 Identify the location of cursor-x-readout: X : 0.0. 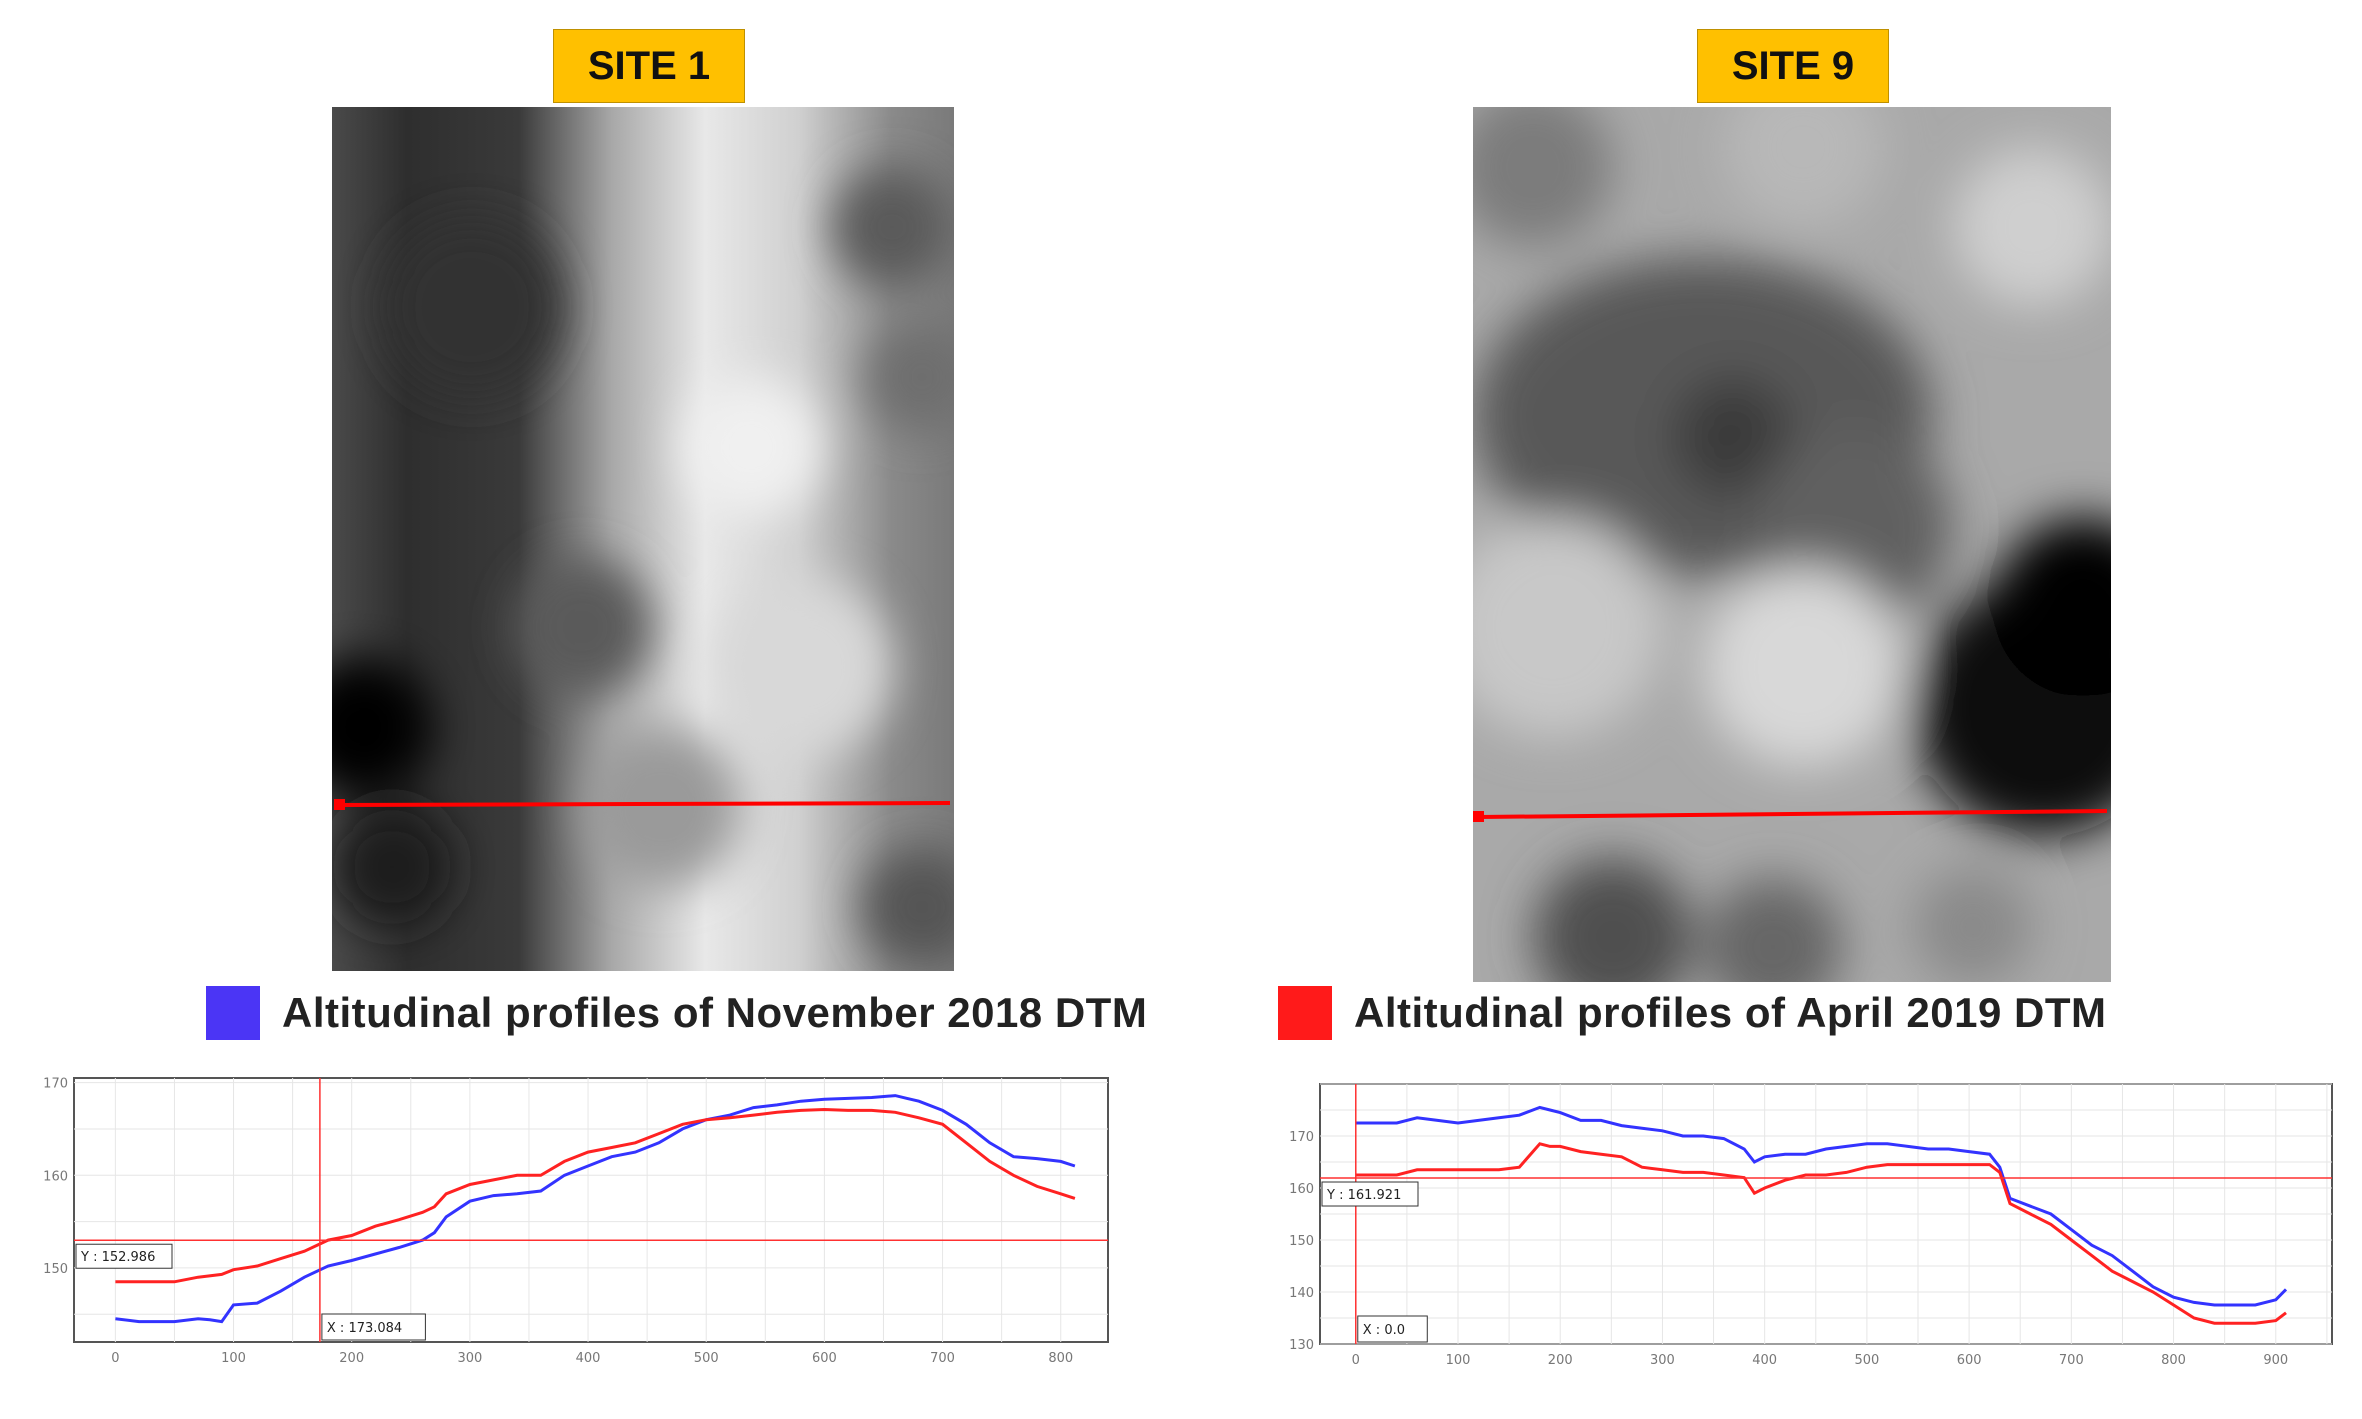
(1392, 1329).